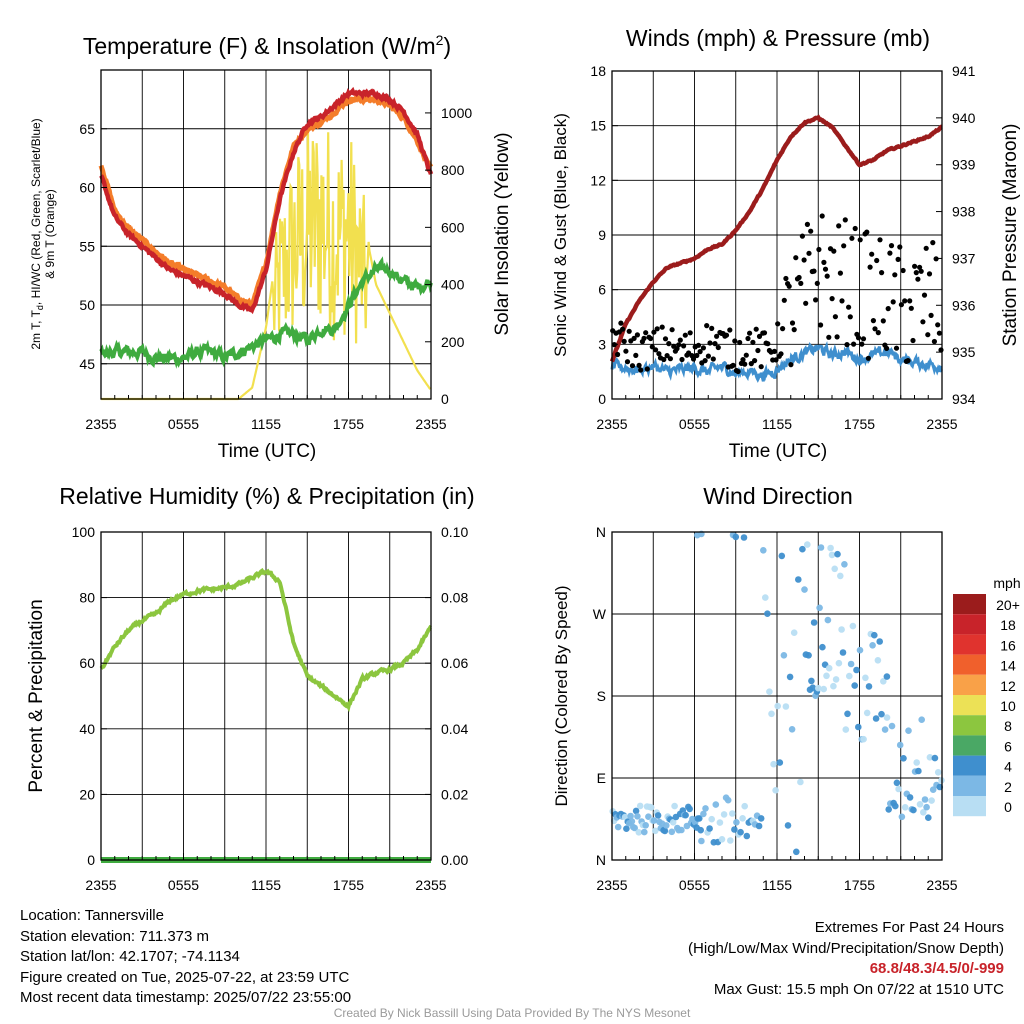  I want to click on legend-label: 10, so click(1008, 706).